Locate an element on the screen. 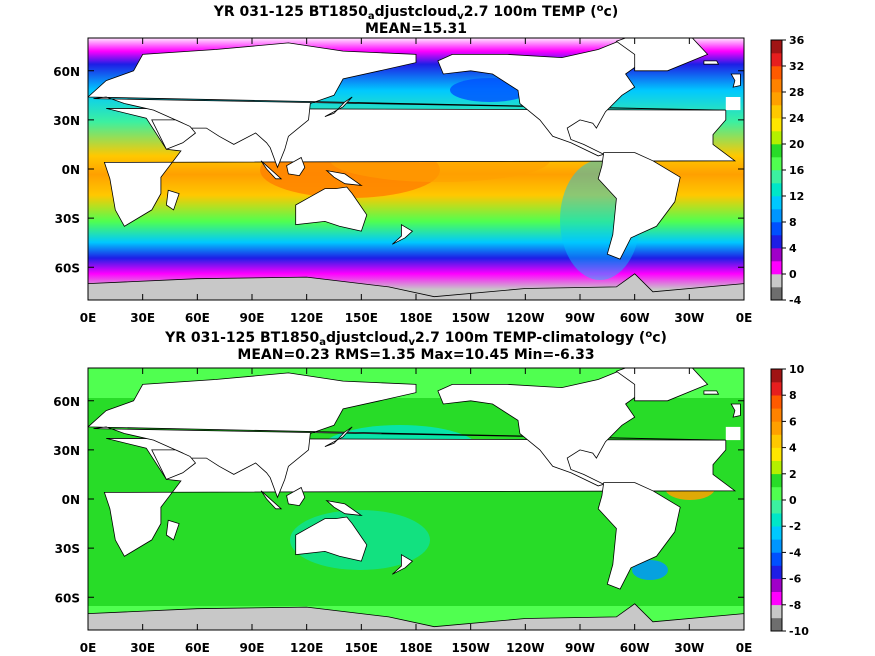  colorbar-tick-label: 2 is located at coordinates (793, 474).